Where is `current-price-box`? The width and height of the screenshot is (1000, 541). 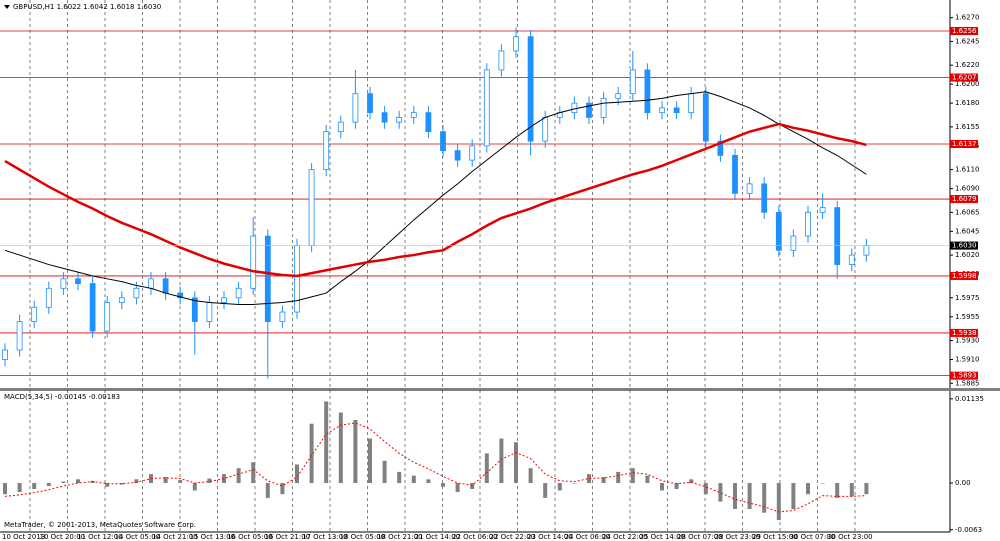 current-price-box is located at coordinates (964, 245).